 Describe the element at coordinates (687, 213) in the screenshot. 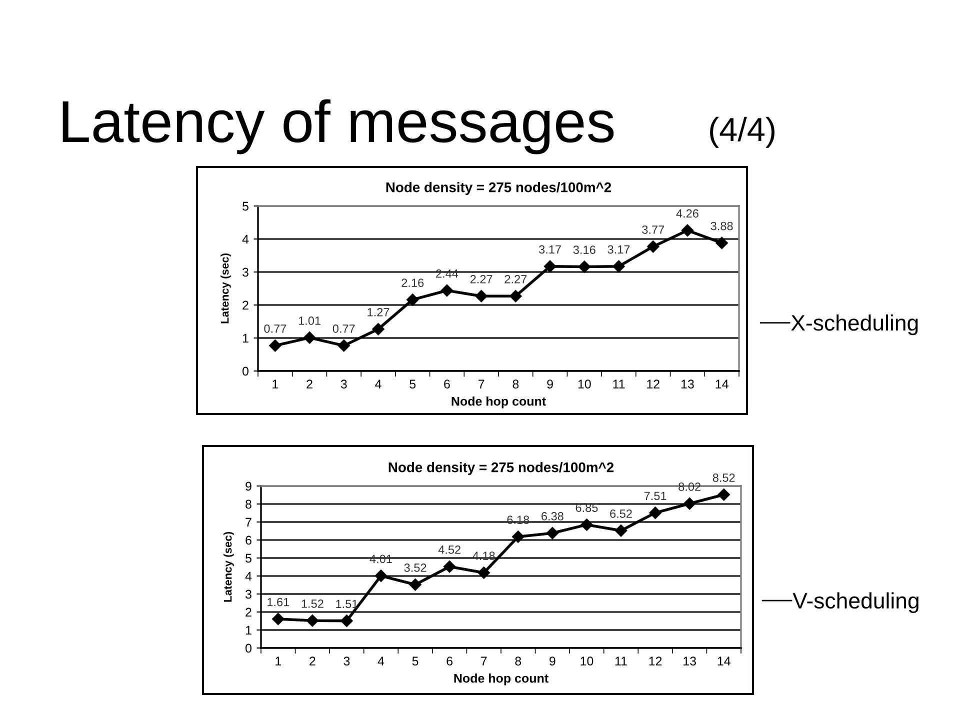

I see `data-label: 4.26` at that location.